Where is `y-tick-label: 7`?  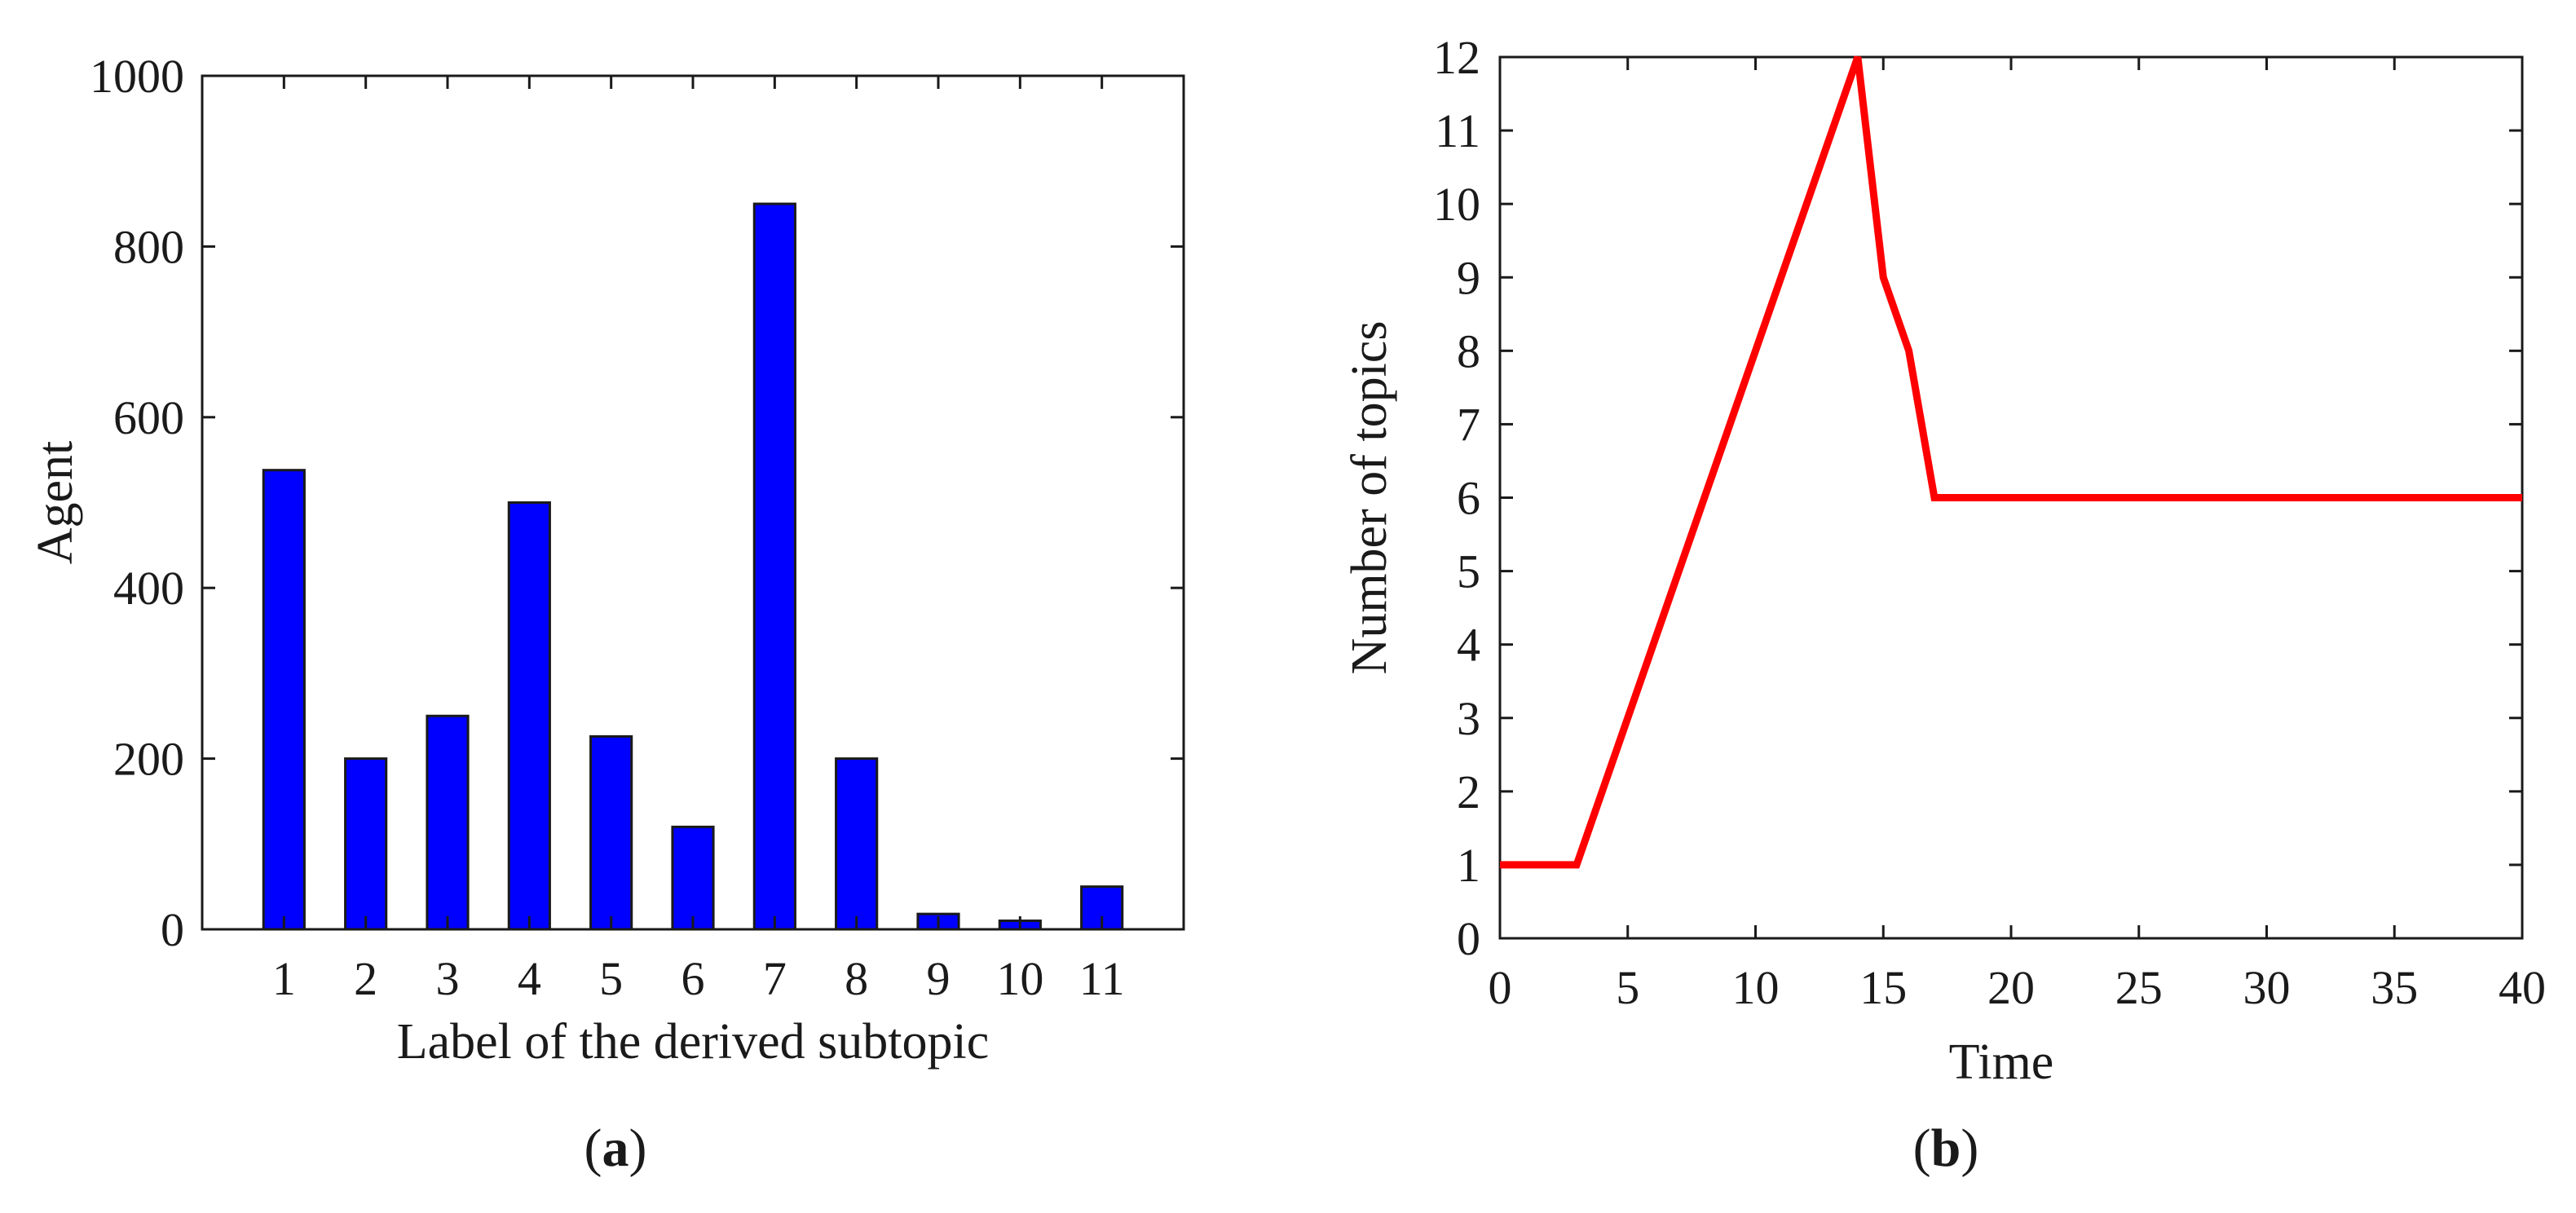 y-tick-label: 7 is located at coordinates (1468, 424).